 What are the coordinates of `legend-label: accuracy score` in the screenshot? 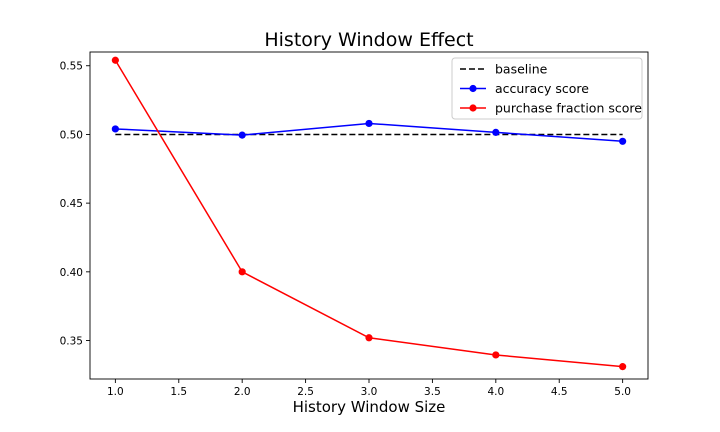 It's located at (542, 88).